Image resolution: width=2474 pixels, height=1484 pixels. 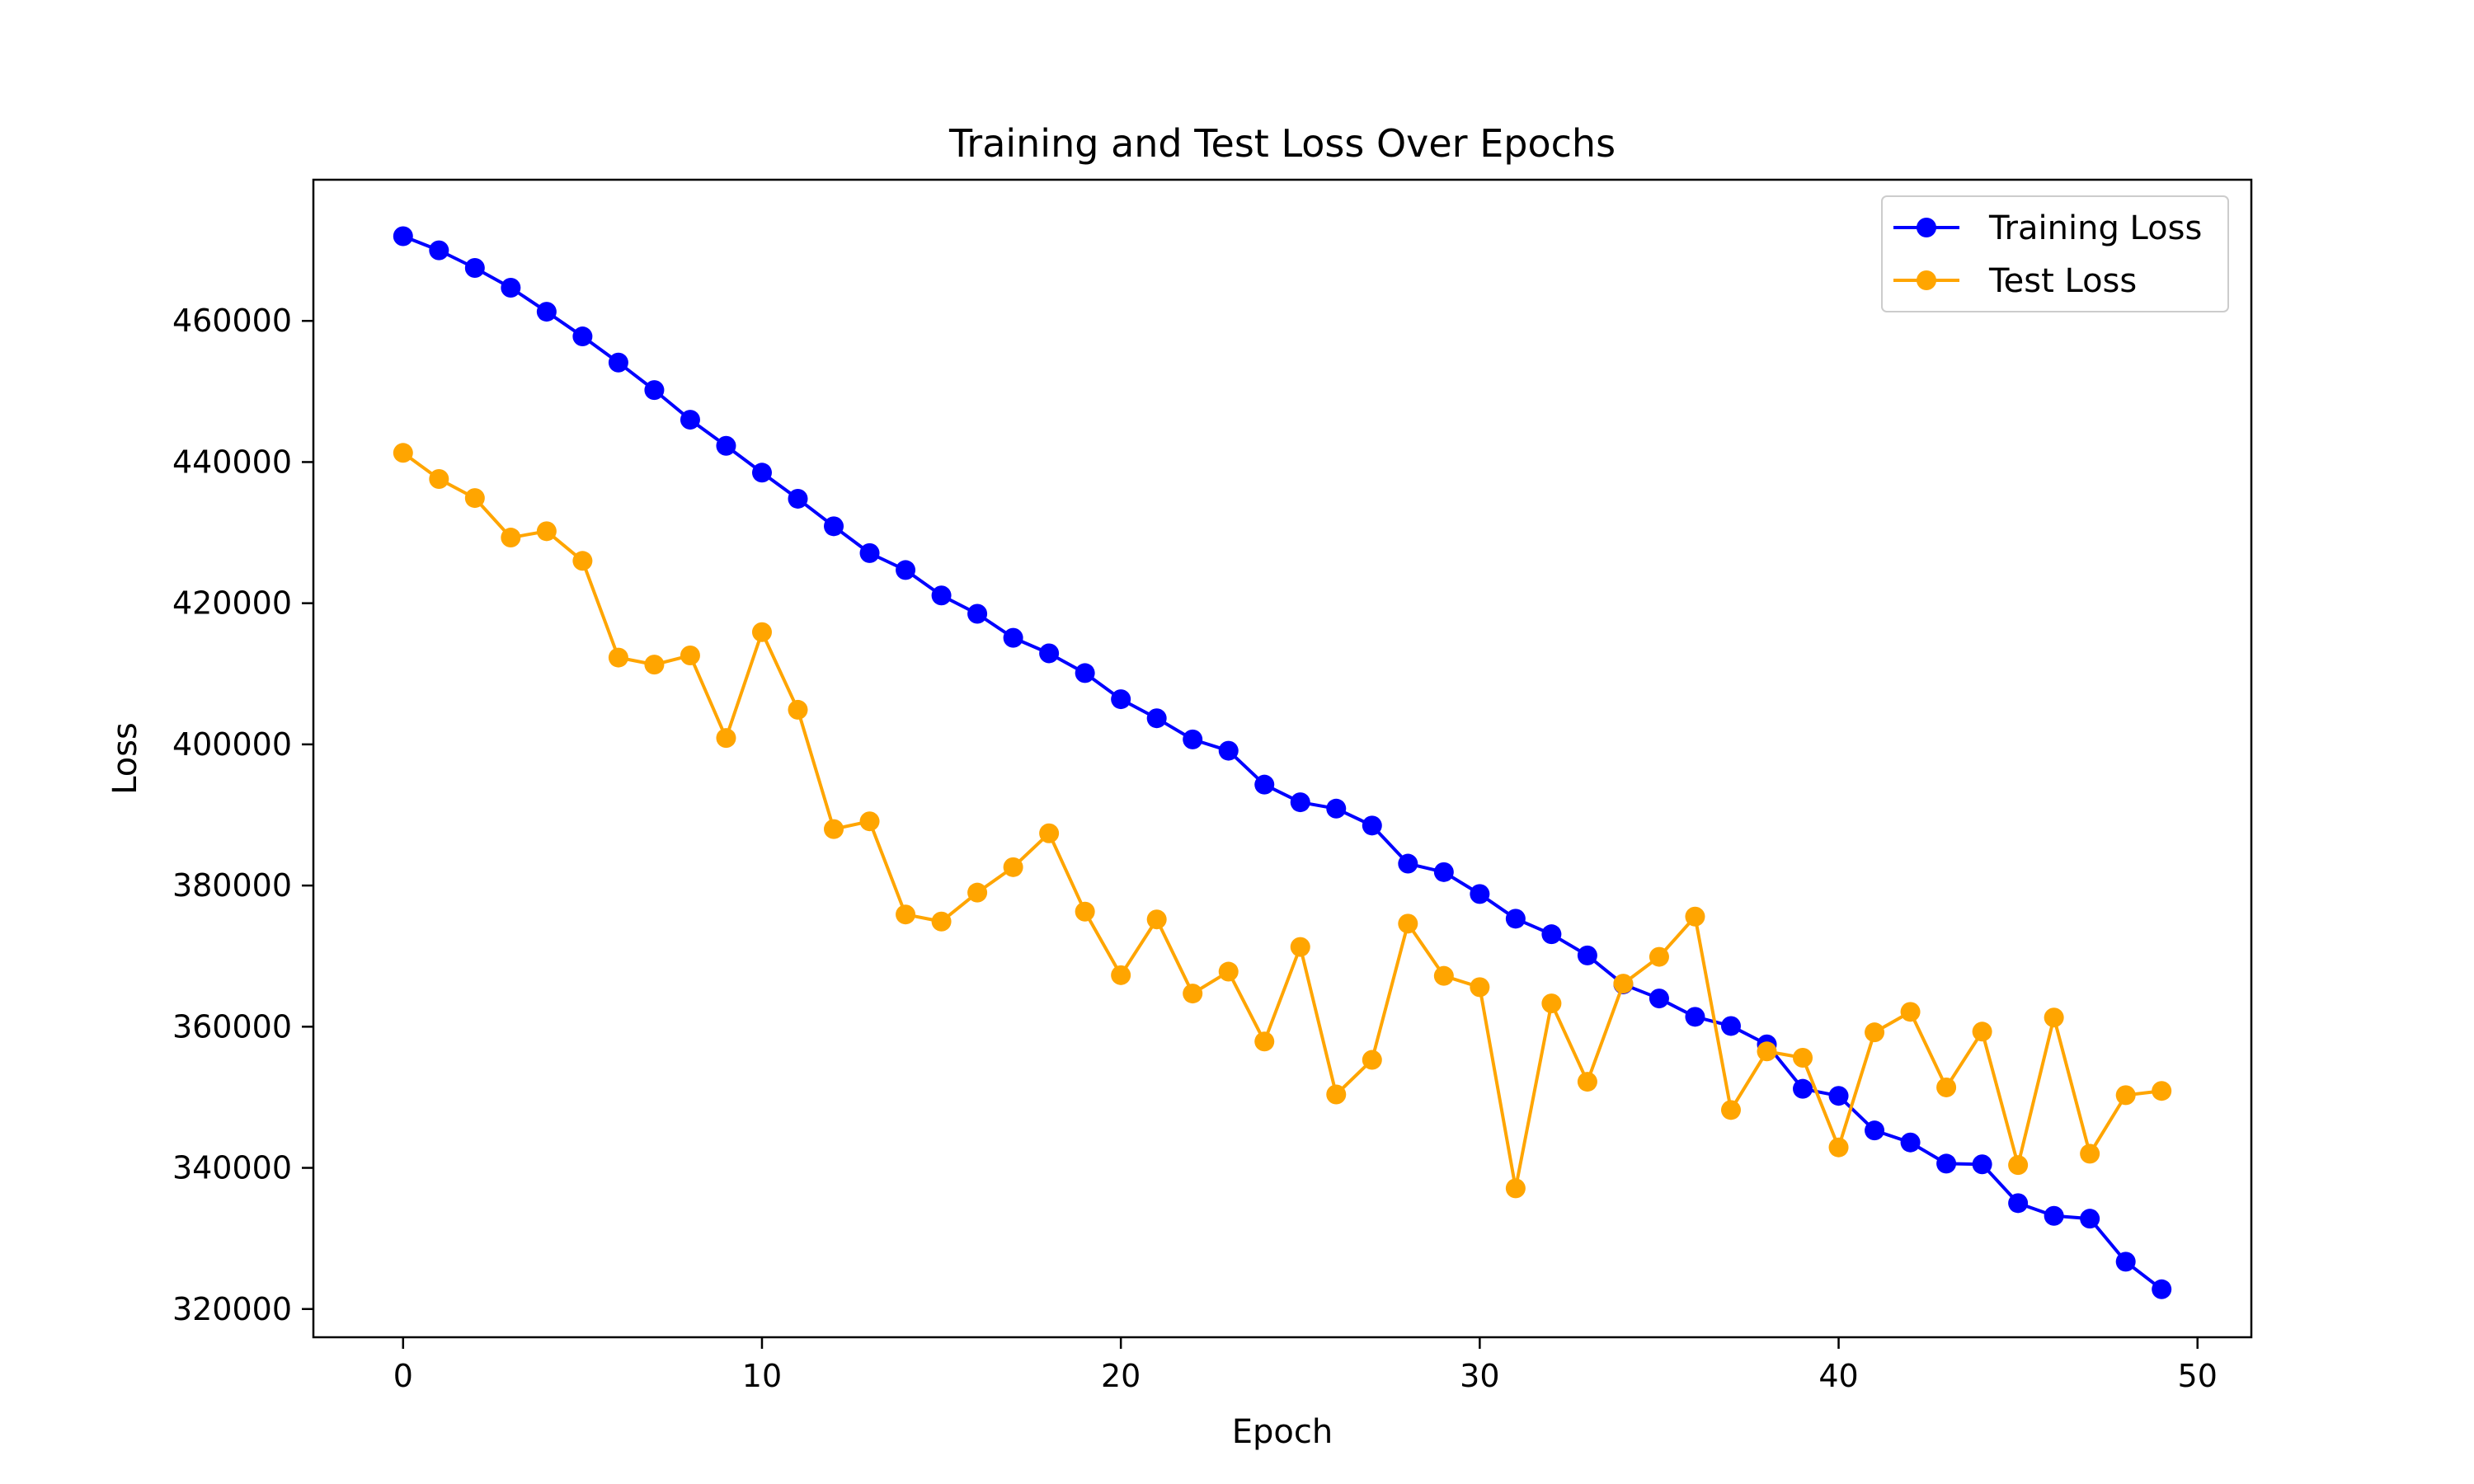 What do you see at coordinates (2055, 253) in the screenshot?
I see `legend-box` at bounding box center [2055, 253].